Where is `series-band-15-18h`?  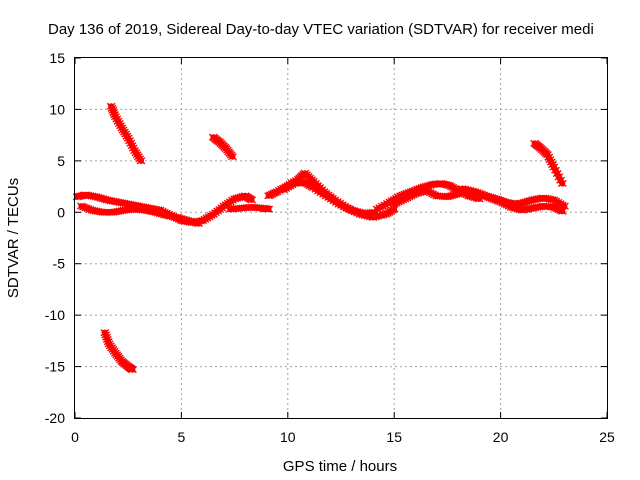
series-band-15-18h is located at coordinates (426, 197).